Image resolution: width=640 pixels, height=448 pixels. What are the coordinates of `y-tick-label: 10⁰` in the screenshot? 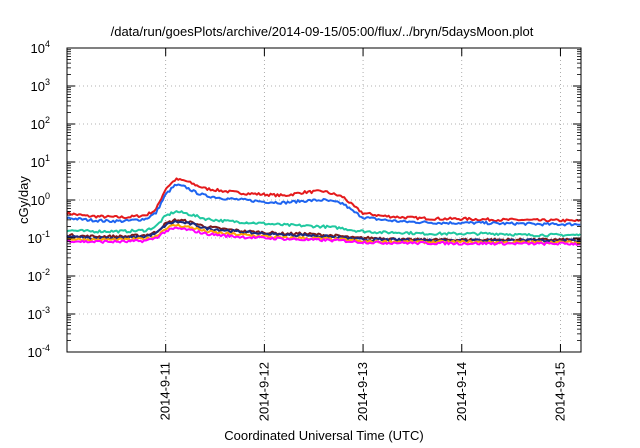 It's located at (40, 199).